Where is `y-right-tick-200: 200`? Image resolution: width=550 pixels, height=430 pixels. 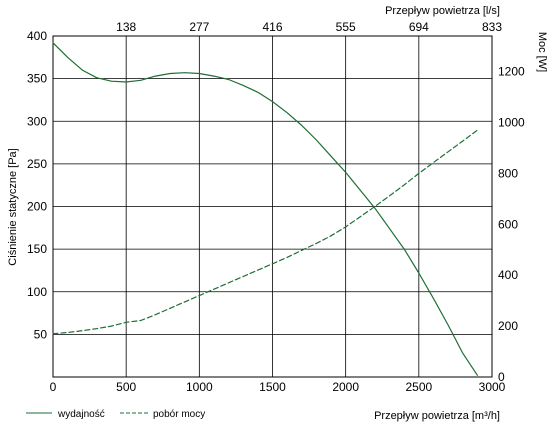 y-right-tick-200: 200 is located at coordinates (508, 326).